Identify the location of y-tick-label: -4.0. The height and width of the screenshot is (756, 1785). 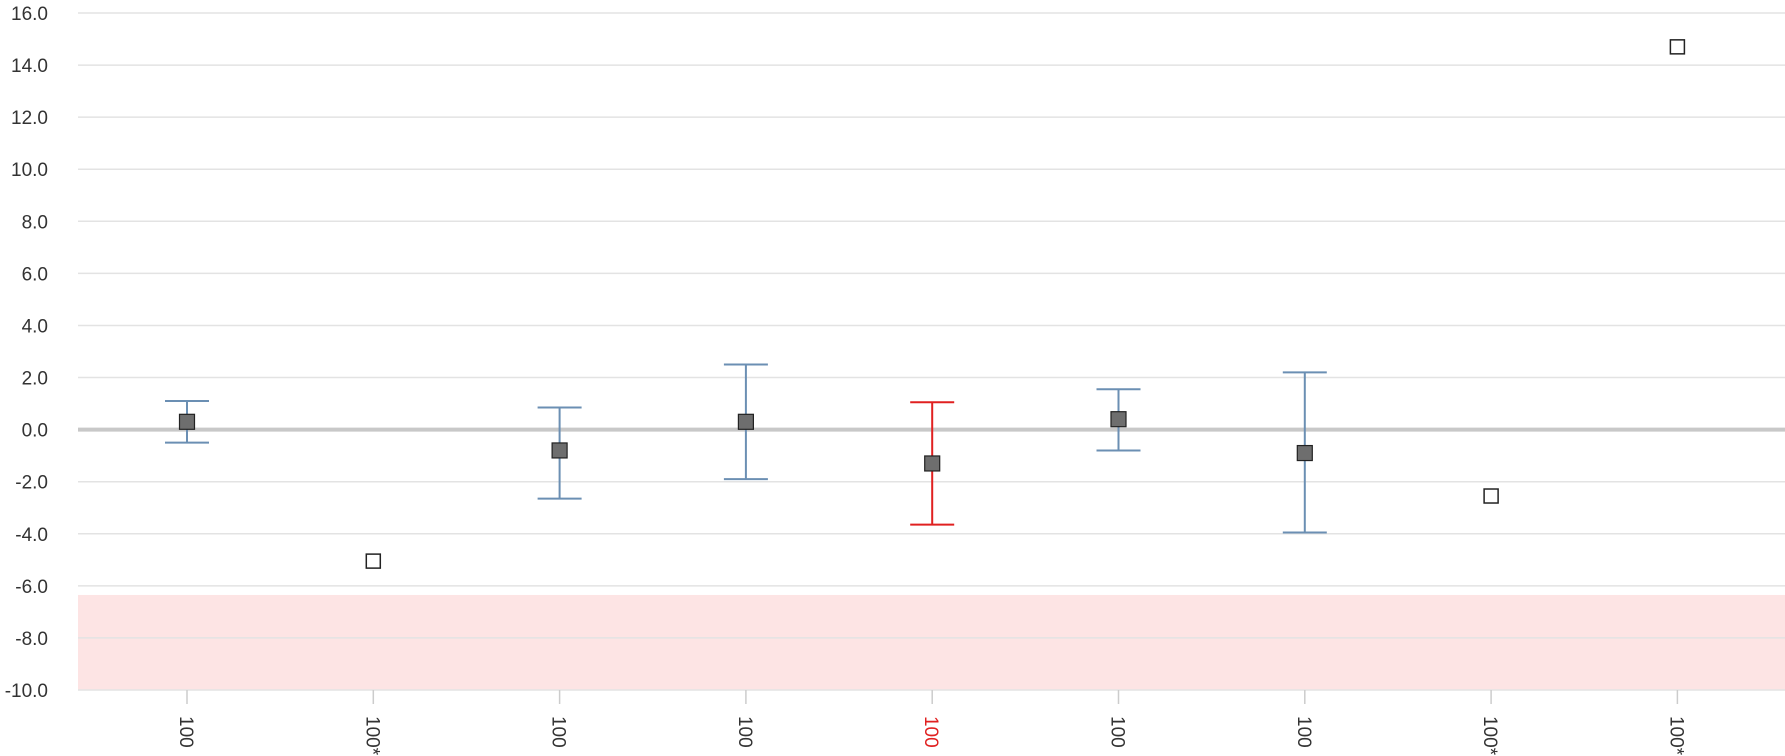
(31, 535).